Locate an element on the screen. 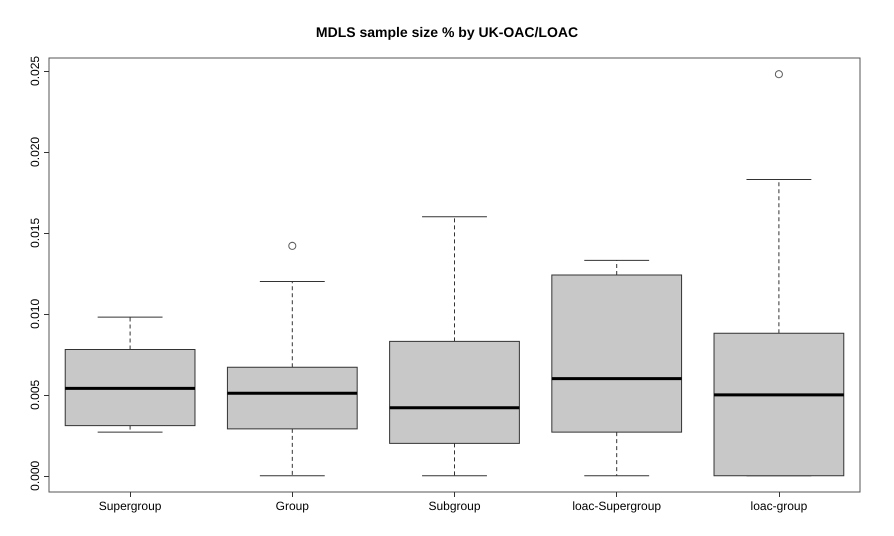 The width and height of the screenshot is (894, 536). chart-title: MDLS sample size % by UK-OAC/LOAC is located at coordinates (447, 32).